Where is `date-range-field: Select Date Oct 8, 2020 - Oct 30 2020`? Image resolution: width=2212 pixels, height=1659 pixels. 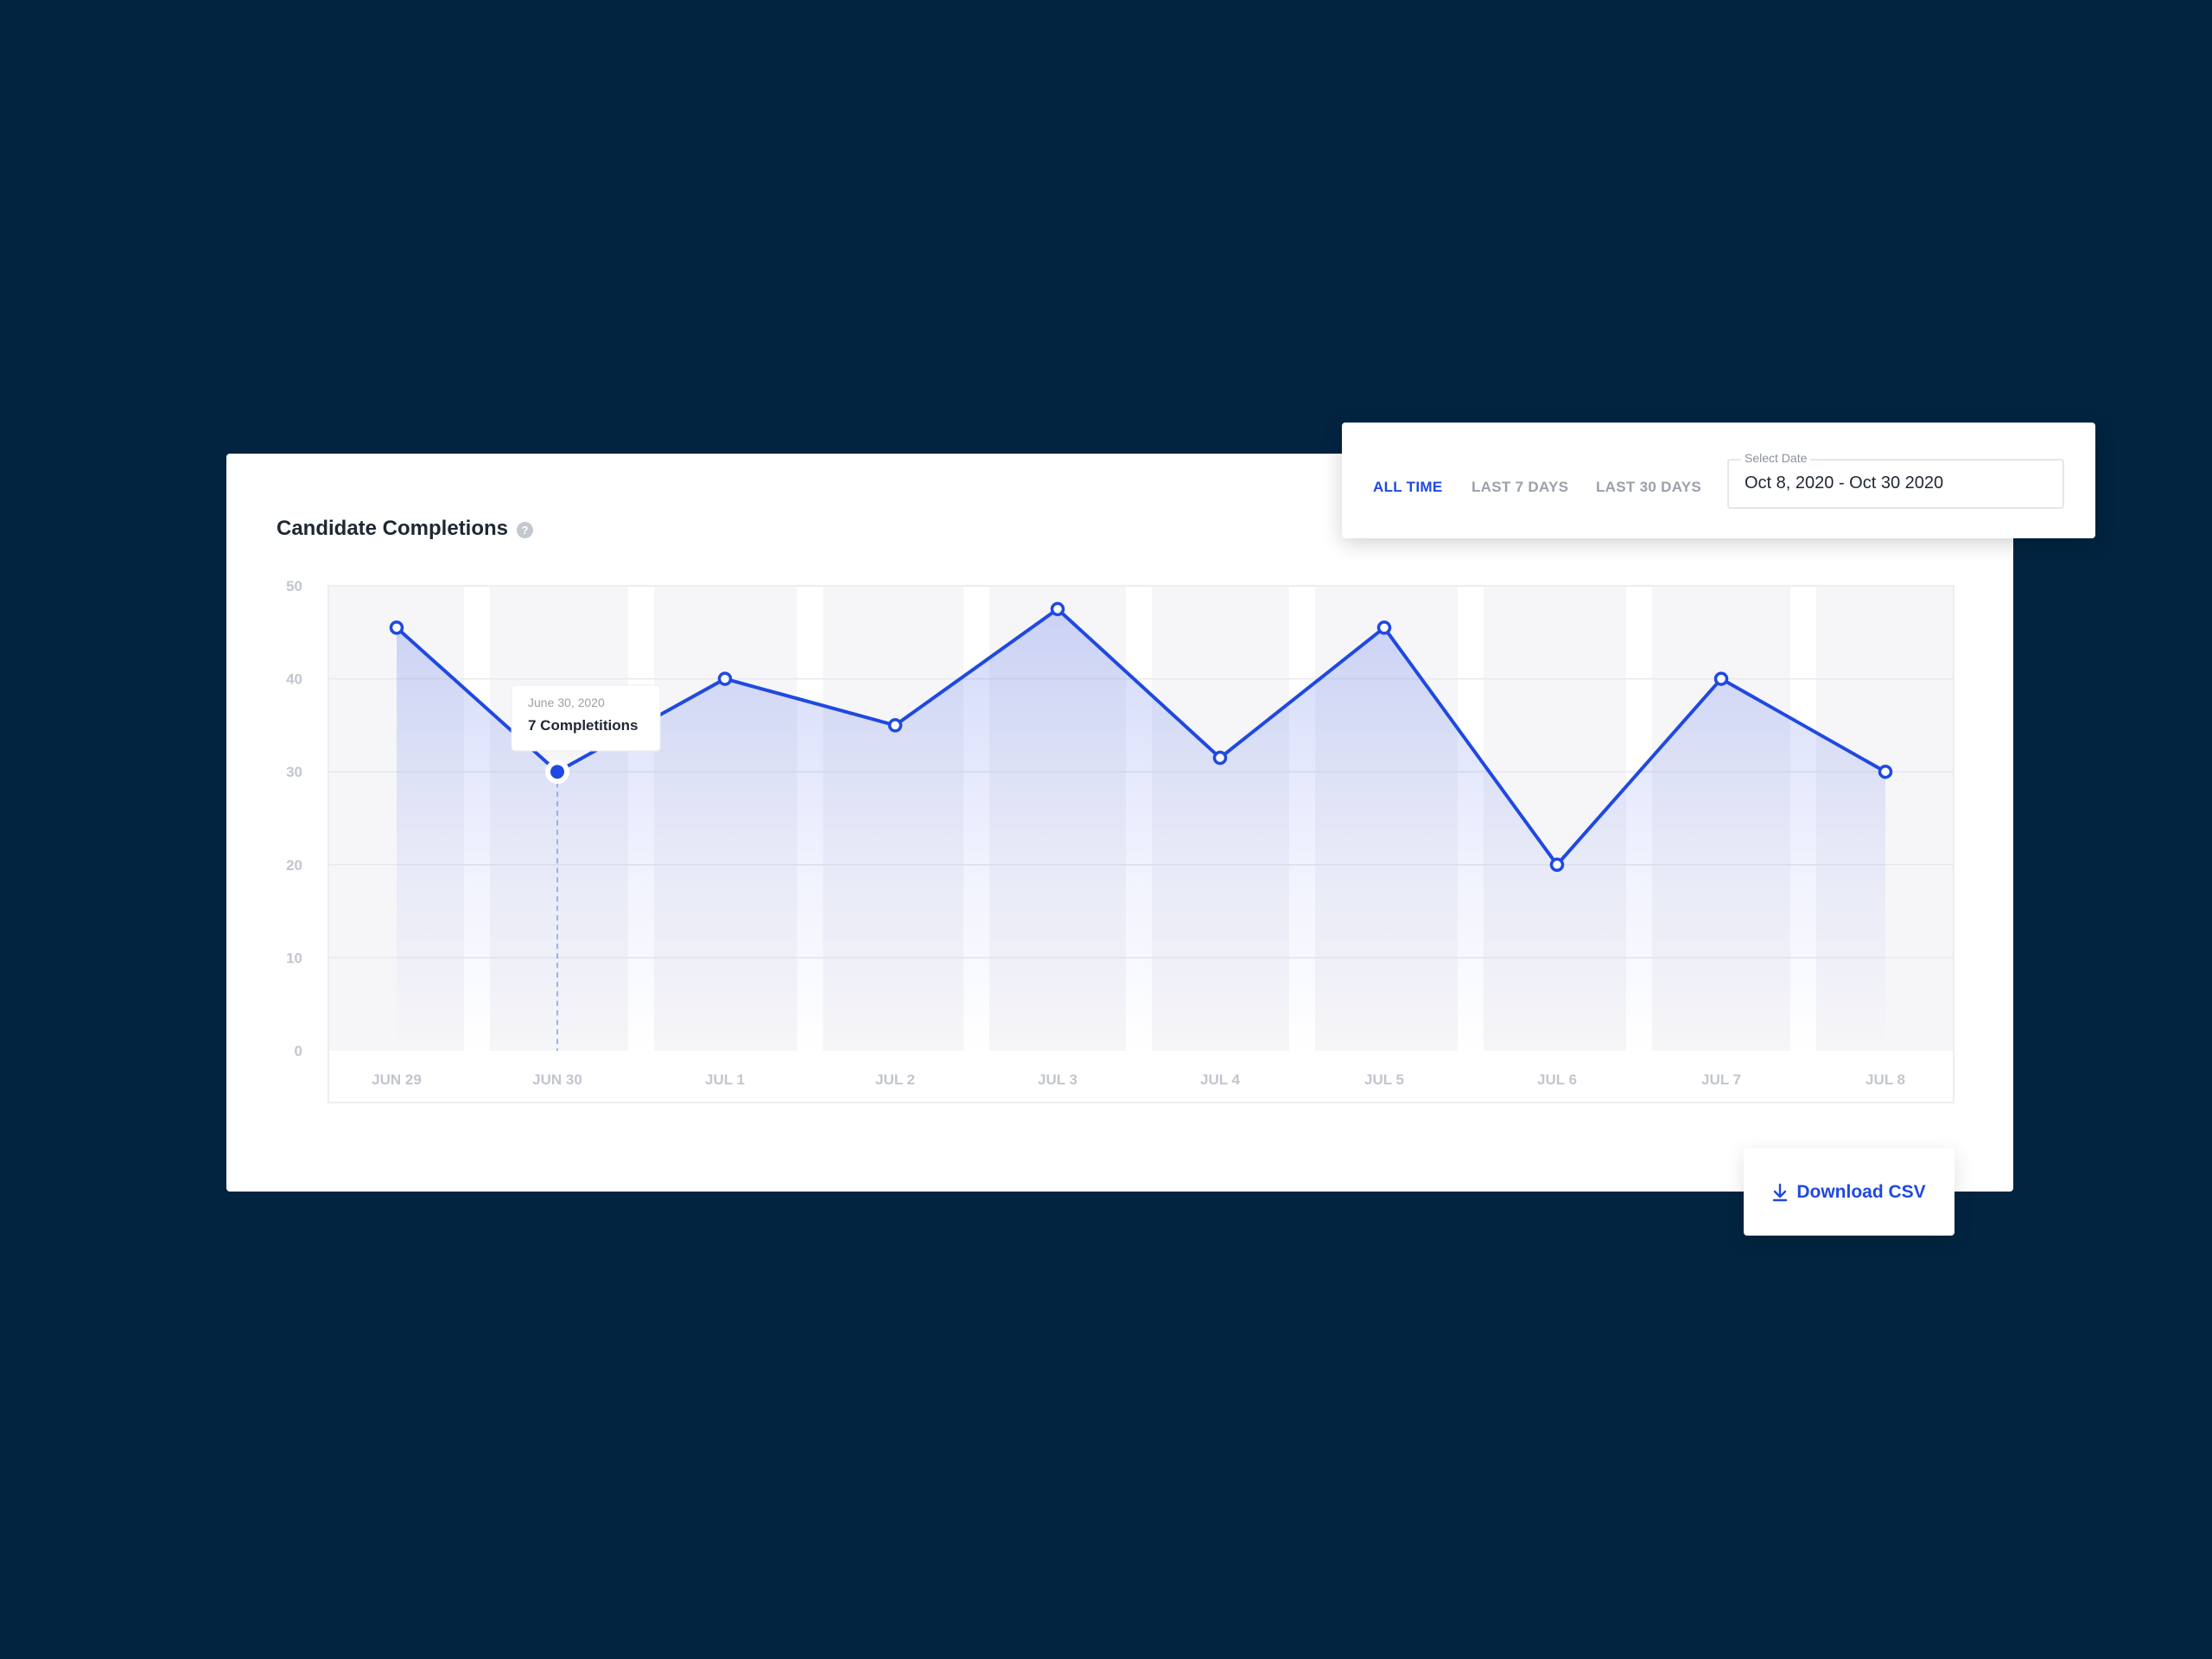 date-range-field: Select Date Oct 8, 2020 - Oct 30 2020 is located at coordinates (1895, 480).